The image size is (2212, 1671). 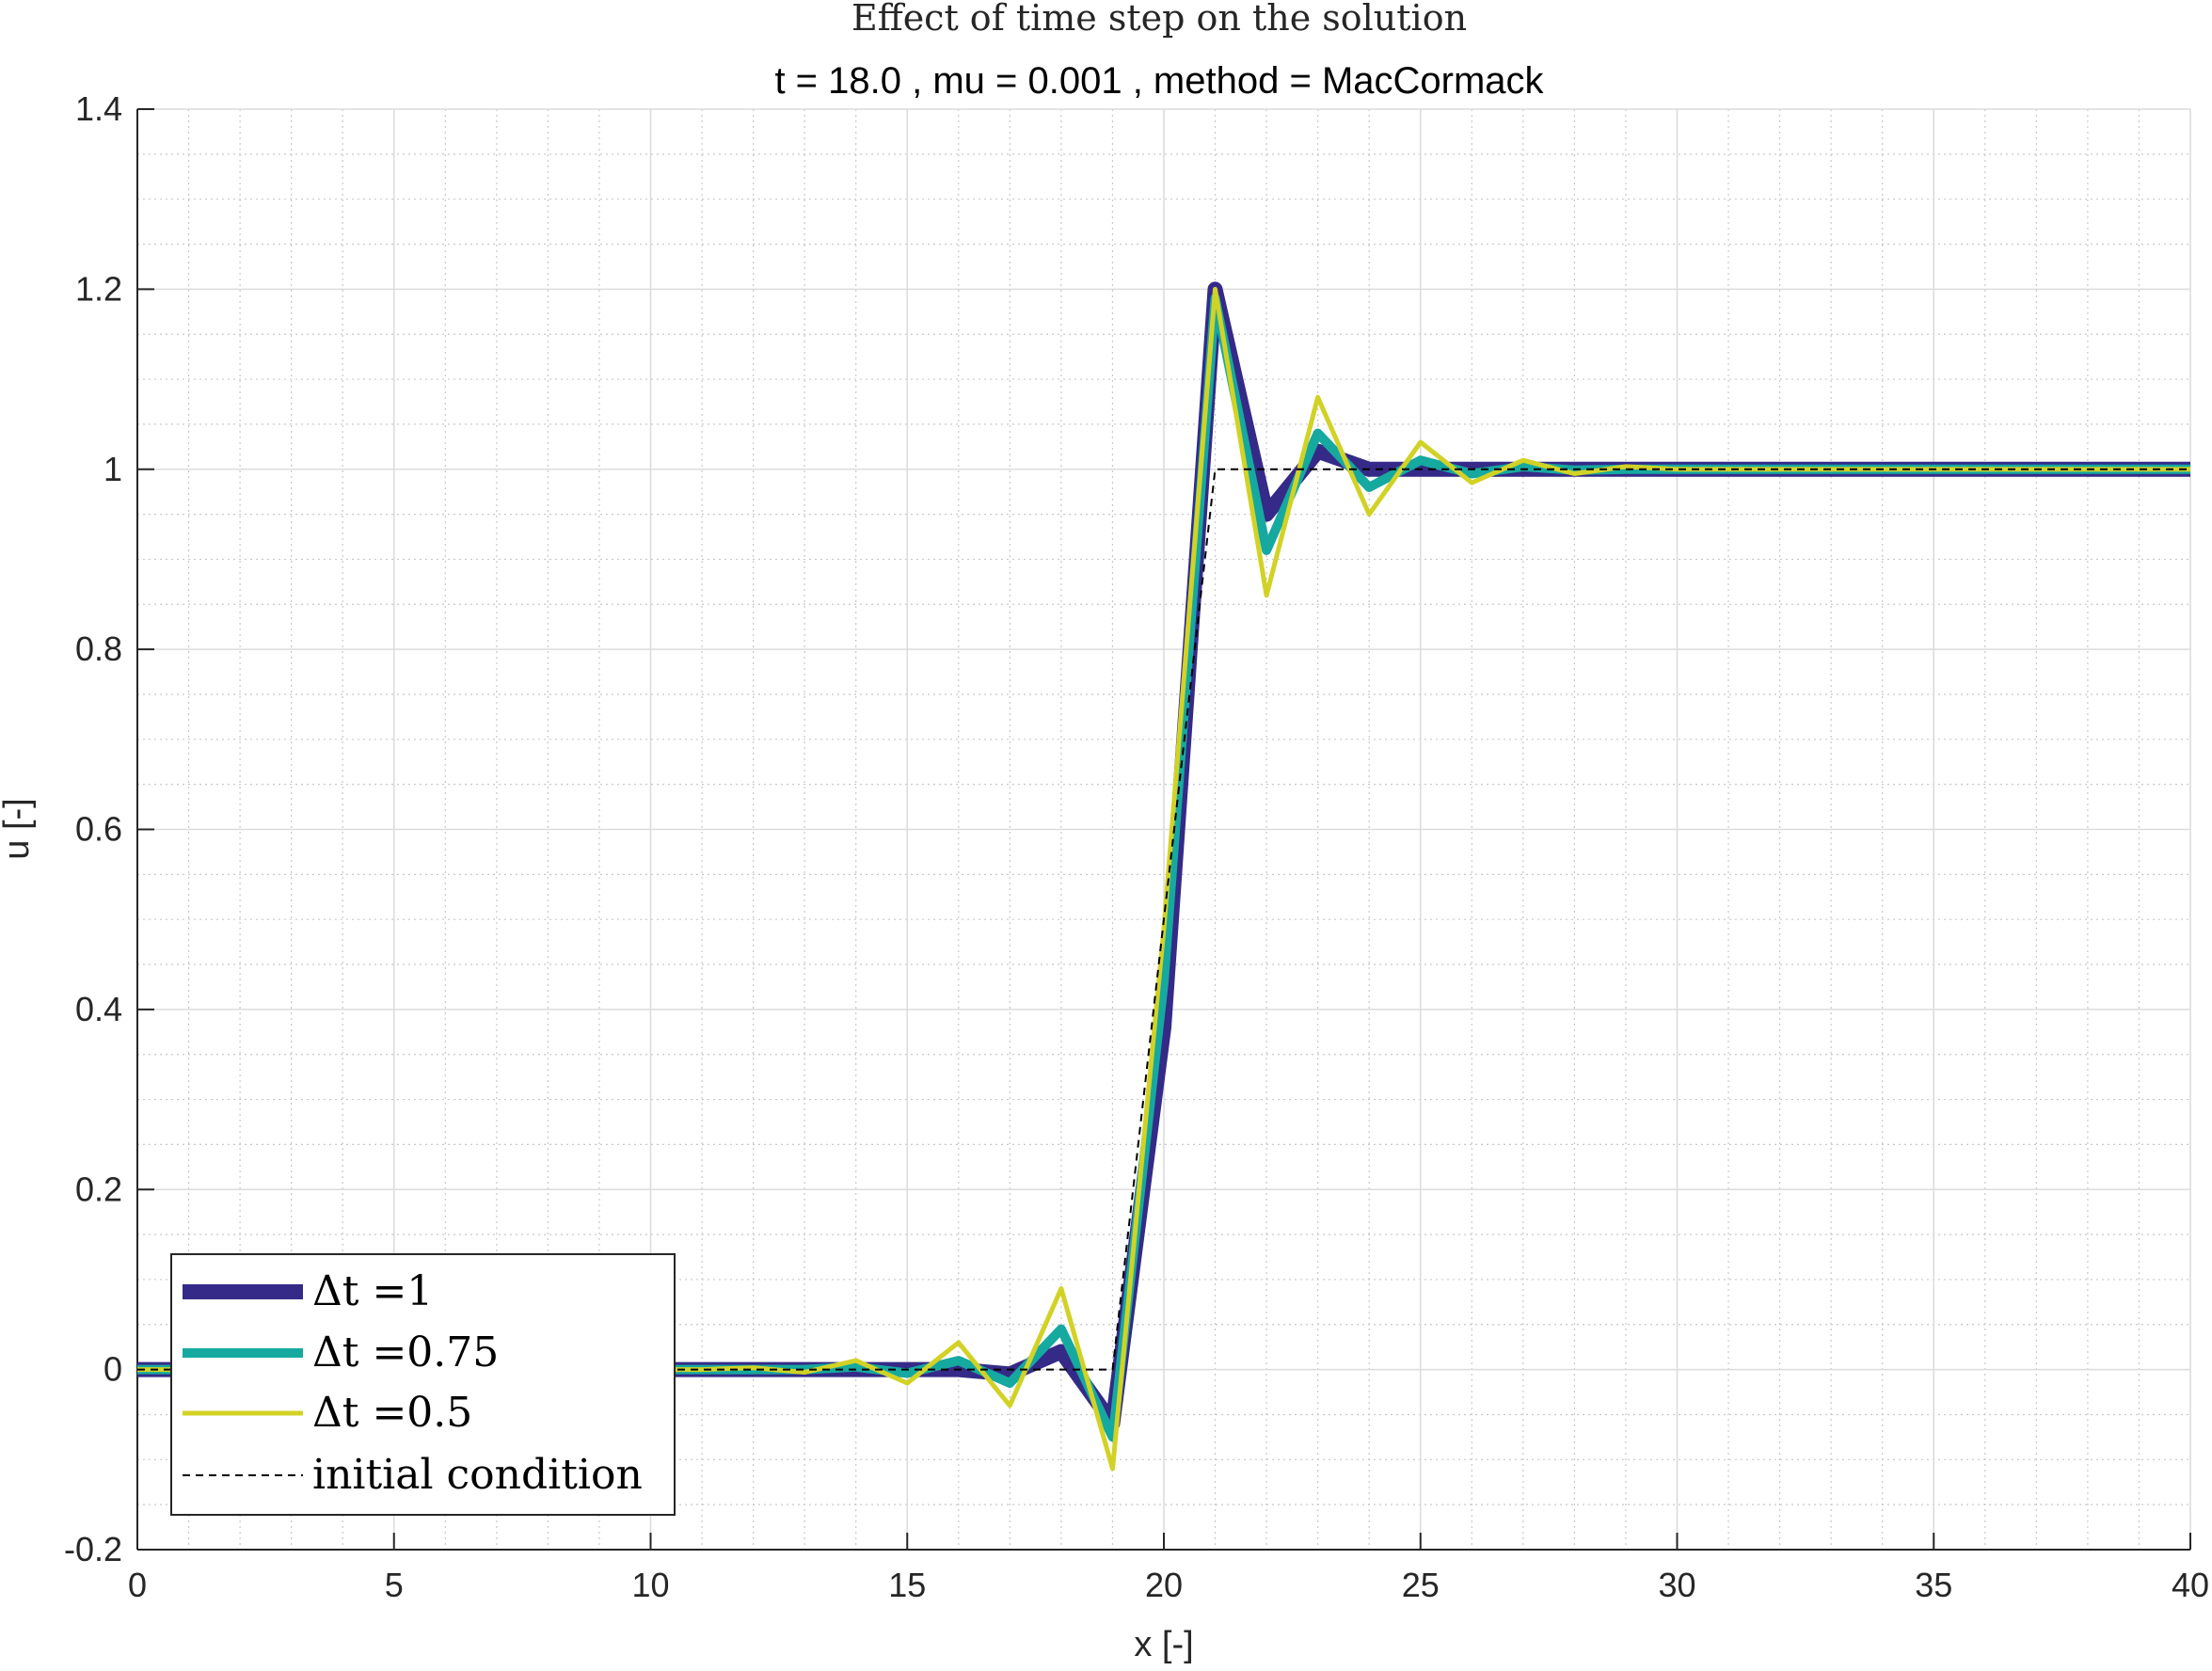 What do you see at coordinates (99, 108) in the screenshot?
I see `y-tick-label: 1.4` at bounding box center [99, 108].